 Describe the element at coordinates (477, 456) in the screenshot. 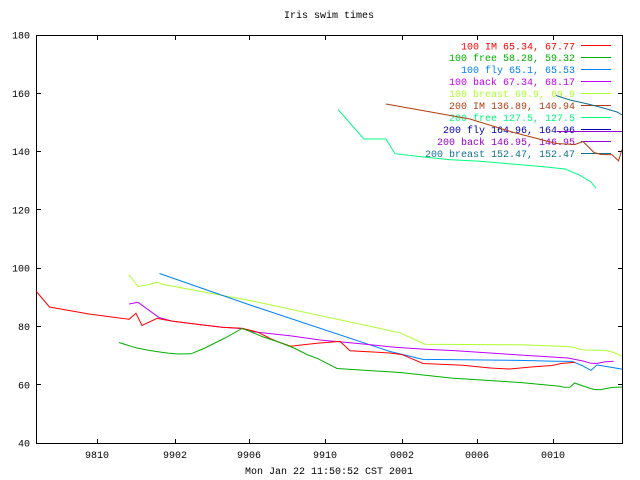

I see `svg-text: 0006` at that location.